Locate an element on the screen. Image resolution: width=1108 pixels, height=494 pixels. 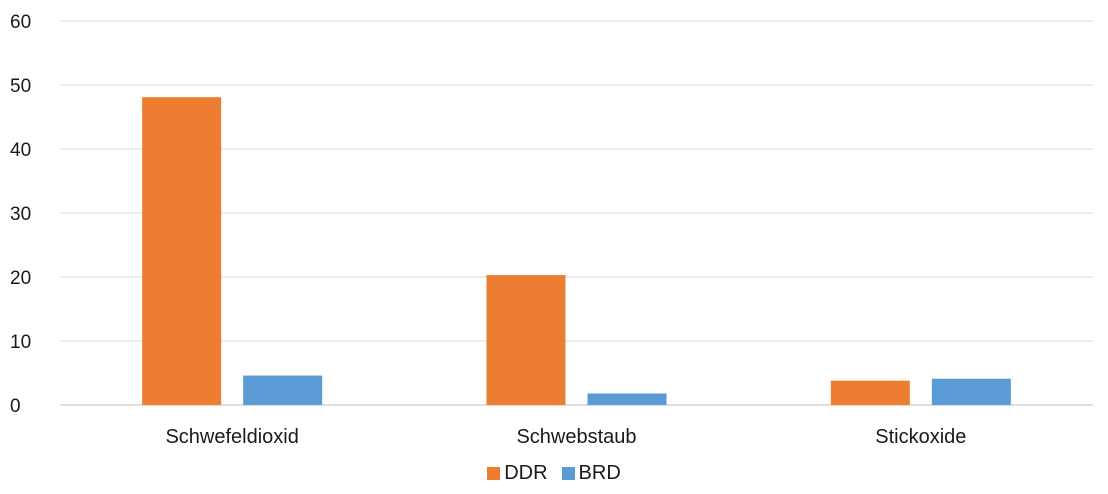
bar-brd-schwefeldioxid is located at coordinates (283, 390).